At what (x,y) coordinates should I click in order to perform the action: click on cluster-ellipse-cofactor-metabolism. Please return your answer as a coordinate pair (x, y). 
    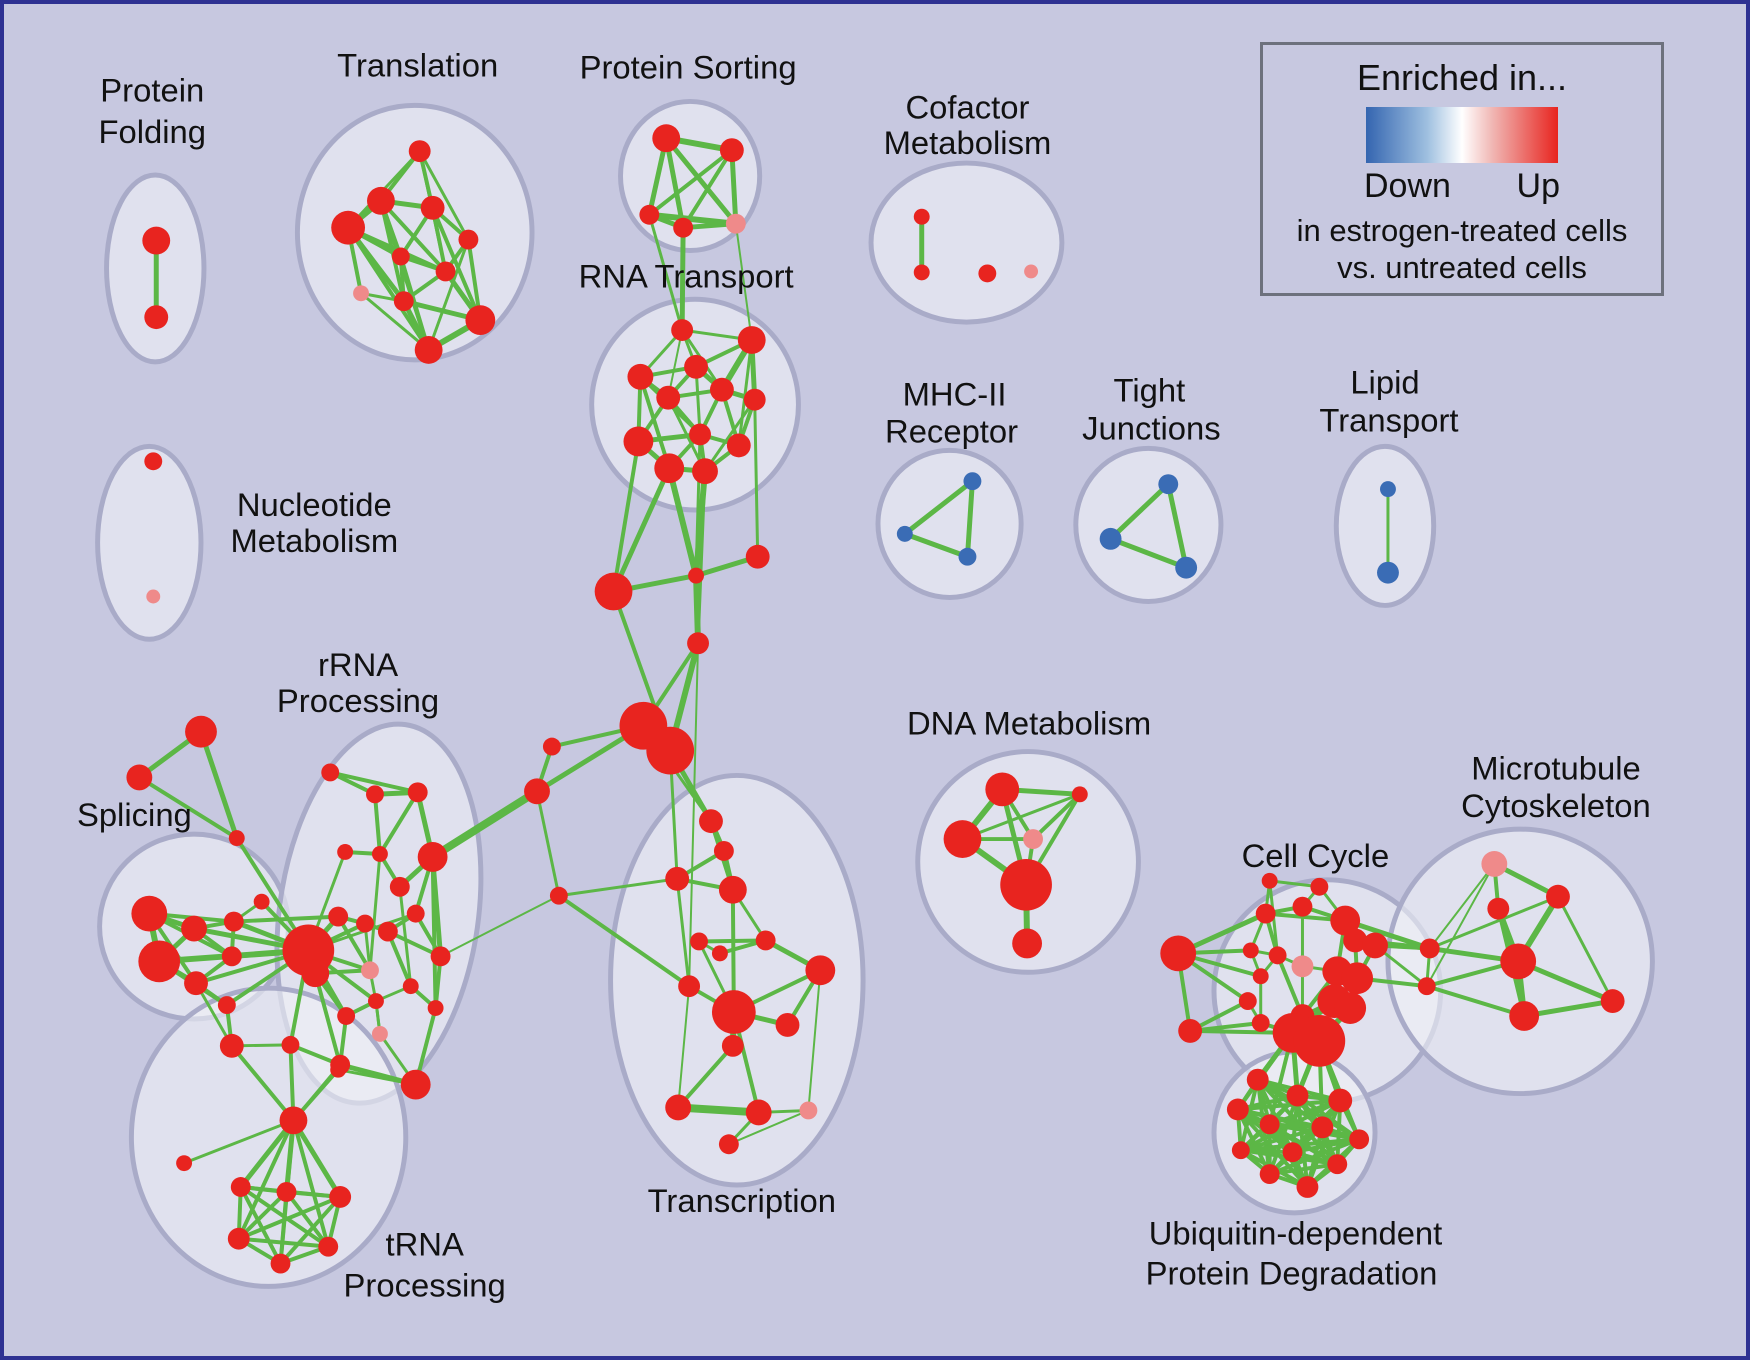
    Looking at the image, I should click on (966, 242).